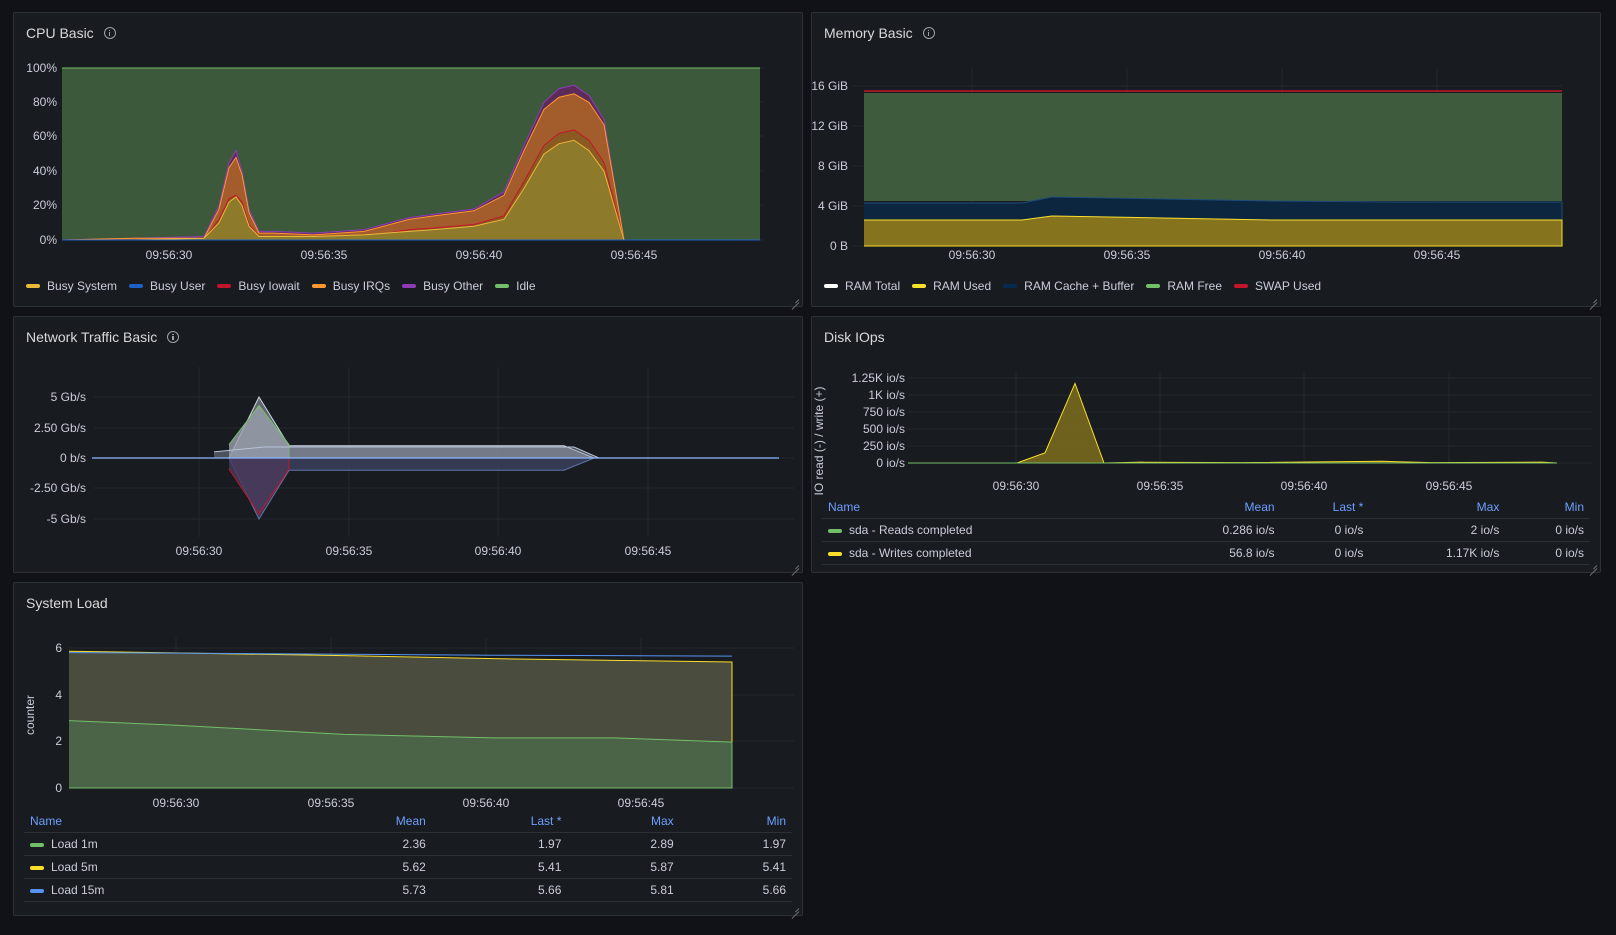 This screenshot has height=935, width=1616. I want to click on legend-item: RAM Used, so click(951, 286).